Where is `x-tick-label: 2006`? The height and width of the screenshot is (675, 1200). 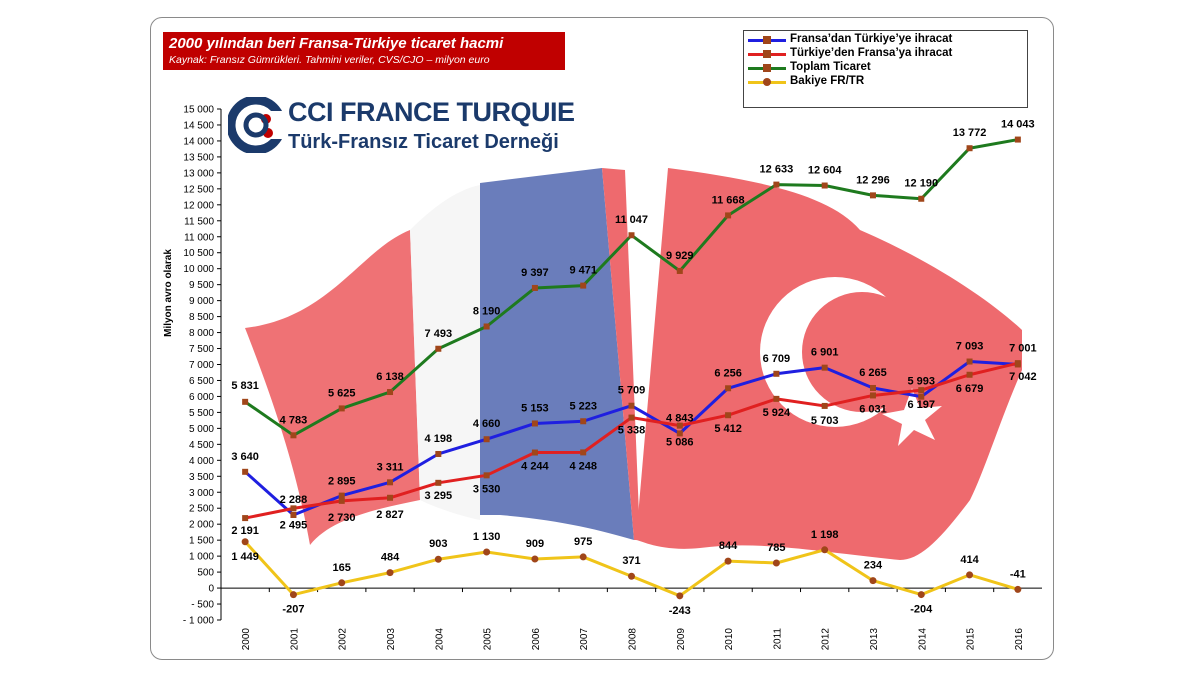 x-tick-label: 2006 is located at coordinates (536, 639).